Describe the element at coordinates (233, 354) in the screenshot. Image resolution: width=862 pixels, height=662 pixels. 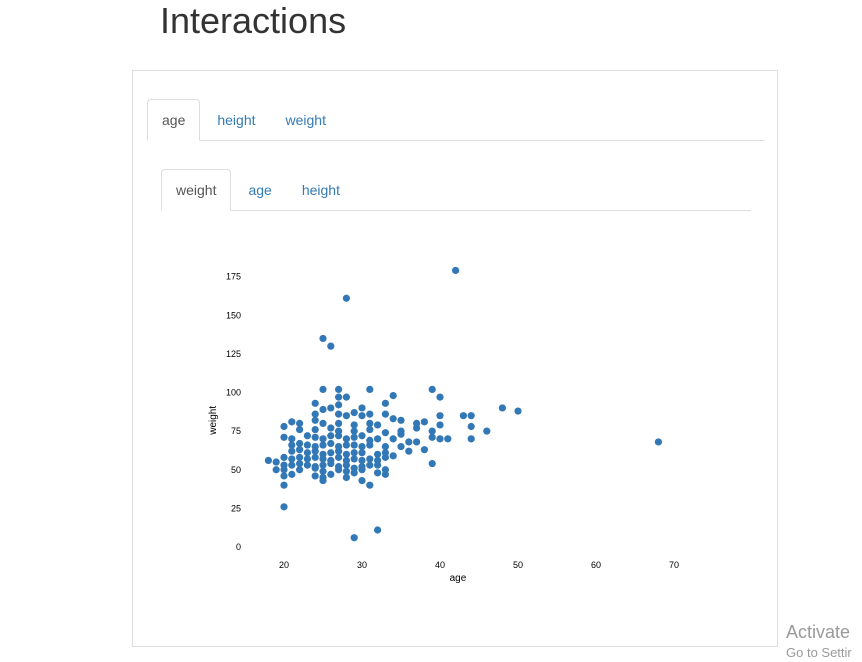
I see `y-tick-125: 125` at that location.